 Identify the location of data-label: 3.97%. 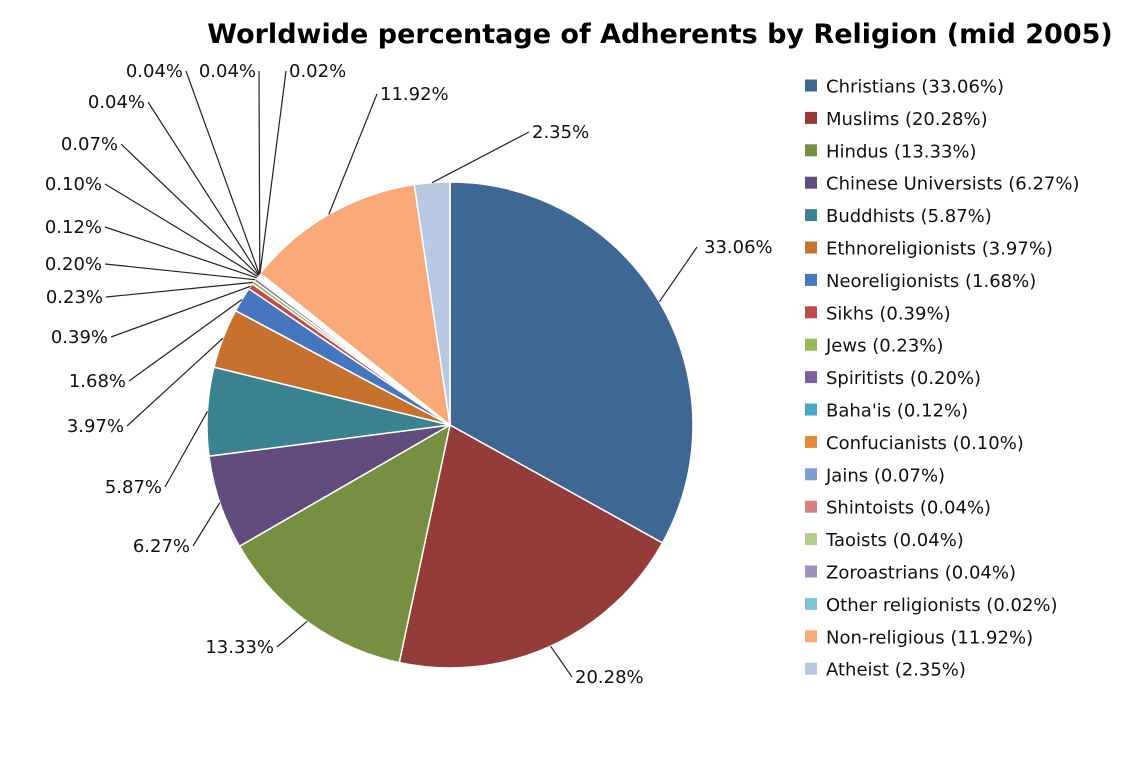
(95, 426).